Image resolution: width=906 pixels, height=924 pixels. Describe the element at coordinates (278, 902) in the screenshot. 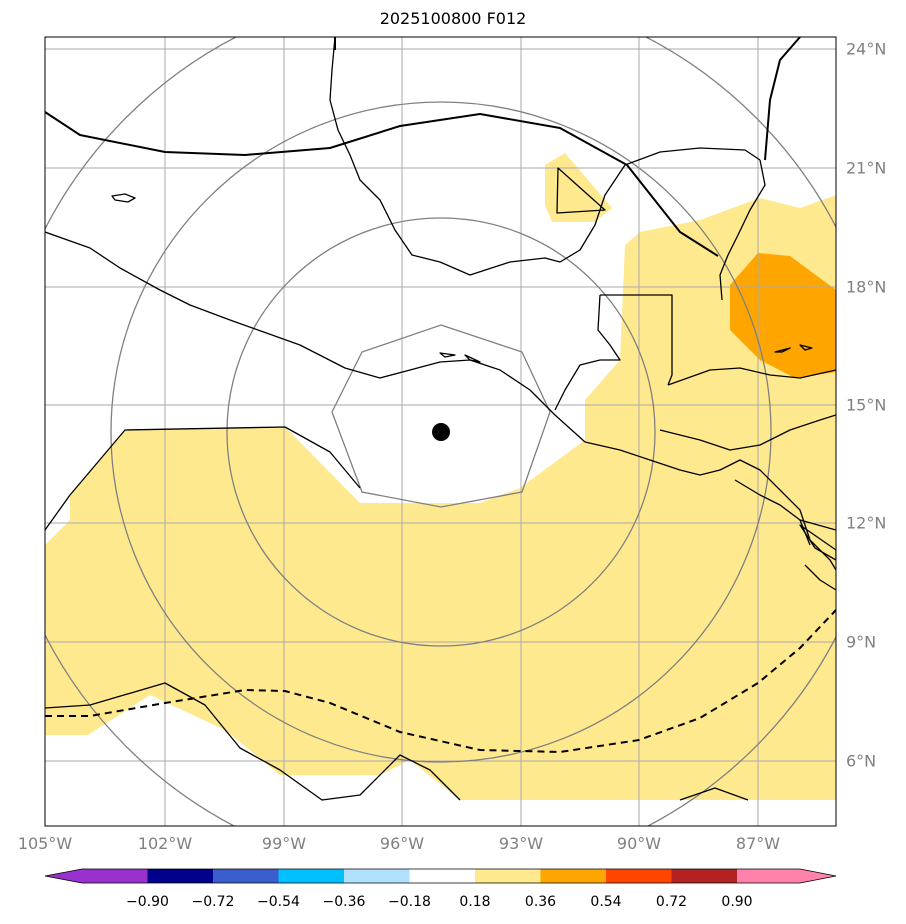

I see `colorbar-tick-label: −0.54` at that location.